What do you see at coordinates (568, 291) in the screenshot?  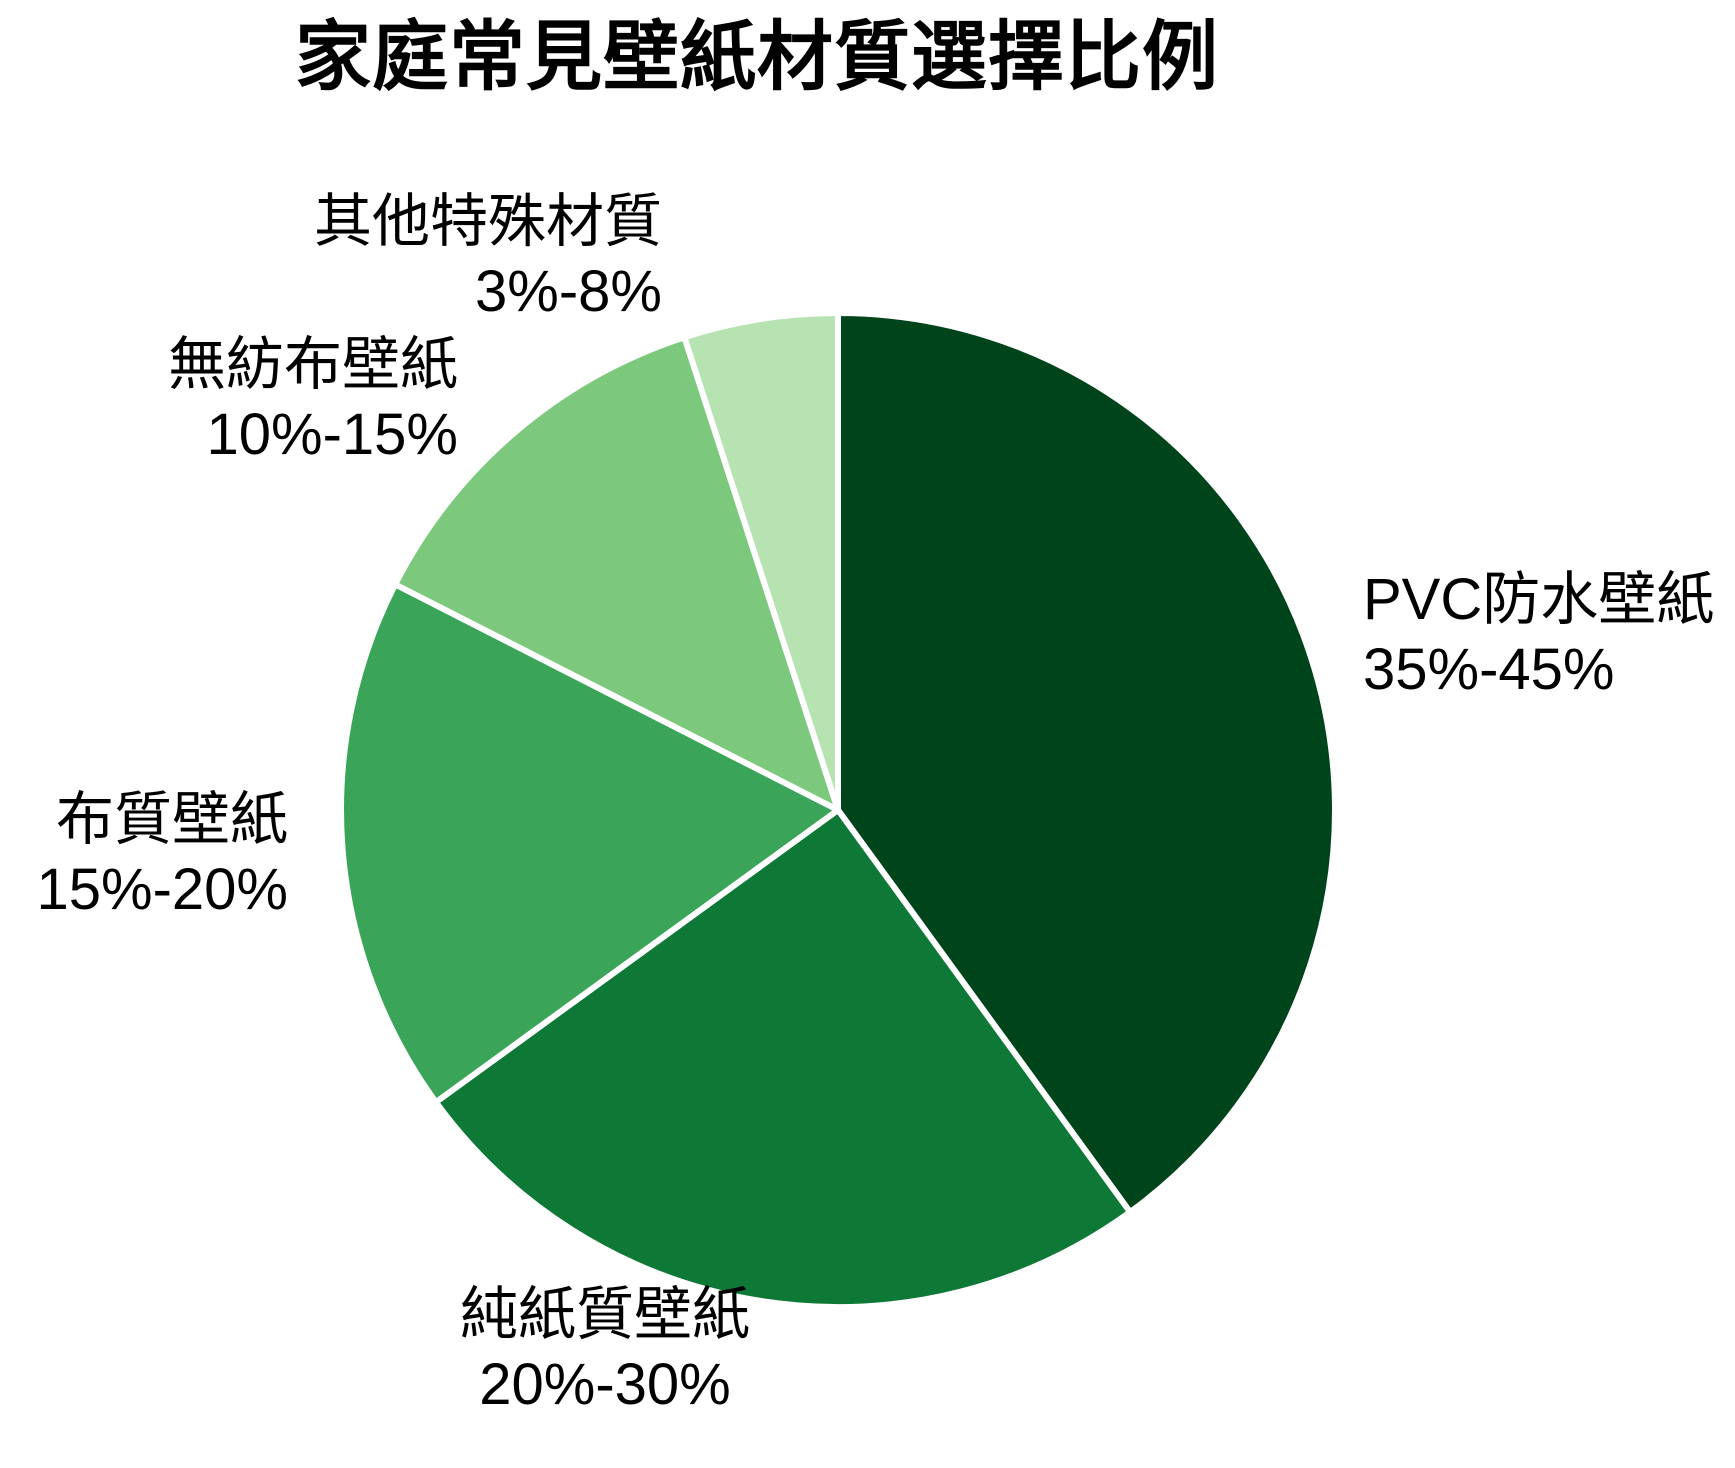 I see `slice-label-other-range: 3%-8%` at bounding box center [568, 291].